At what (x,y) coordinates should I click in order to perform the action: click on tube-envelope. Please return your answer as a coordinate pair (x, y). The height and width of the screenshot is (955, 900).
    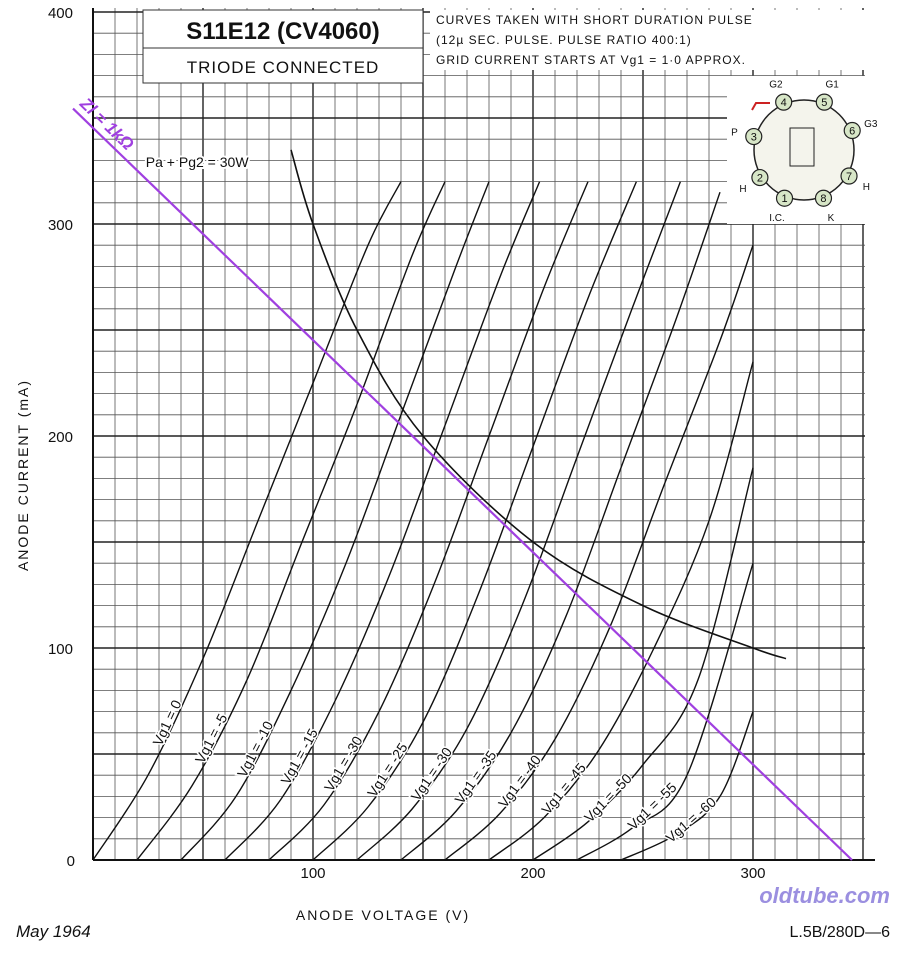
    Looking at the image, I should click on (804, 150).